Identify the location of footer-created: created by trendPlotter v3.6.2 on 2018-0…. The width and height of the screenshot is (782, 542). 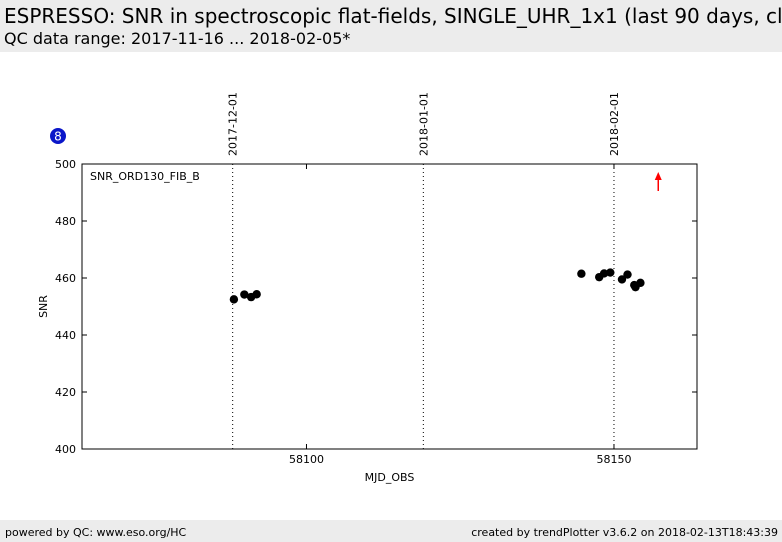
(624, 532).